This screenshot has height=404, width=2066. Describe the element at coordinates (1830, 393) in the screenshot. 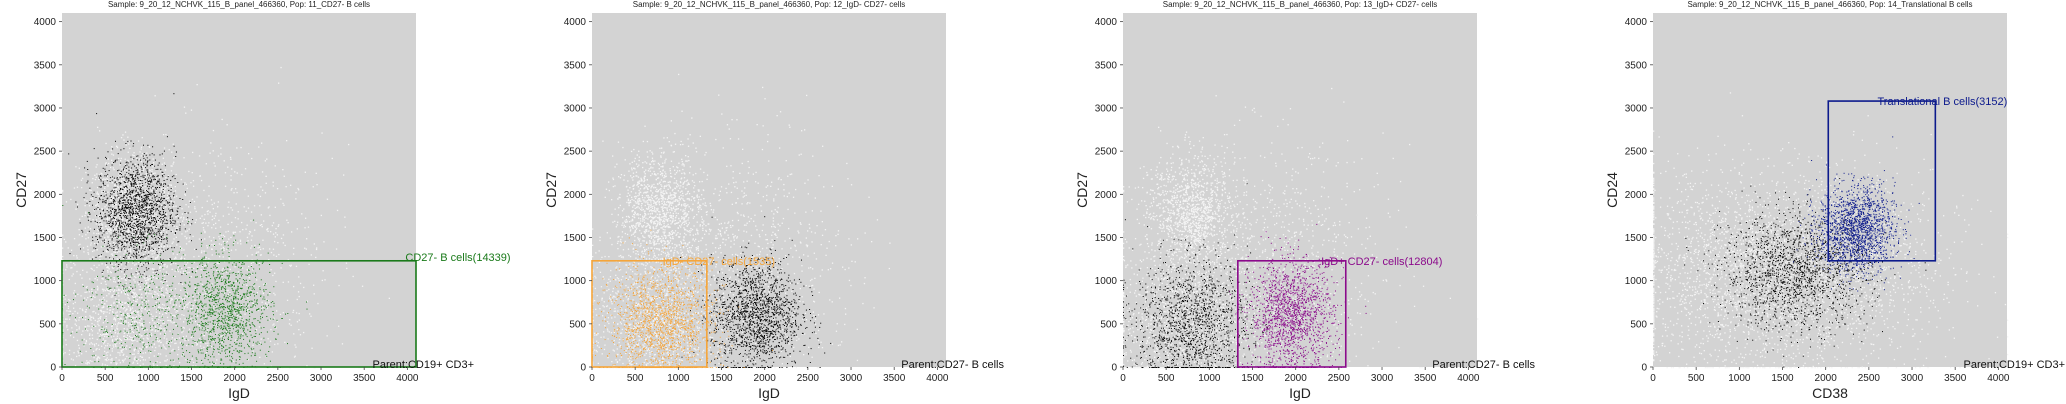

I see `x-axis-label: CD38` at that location.